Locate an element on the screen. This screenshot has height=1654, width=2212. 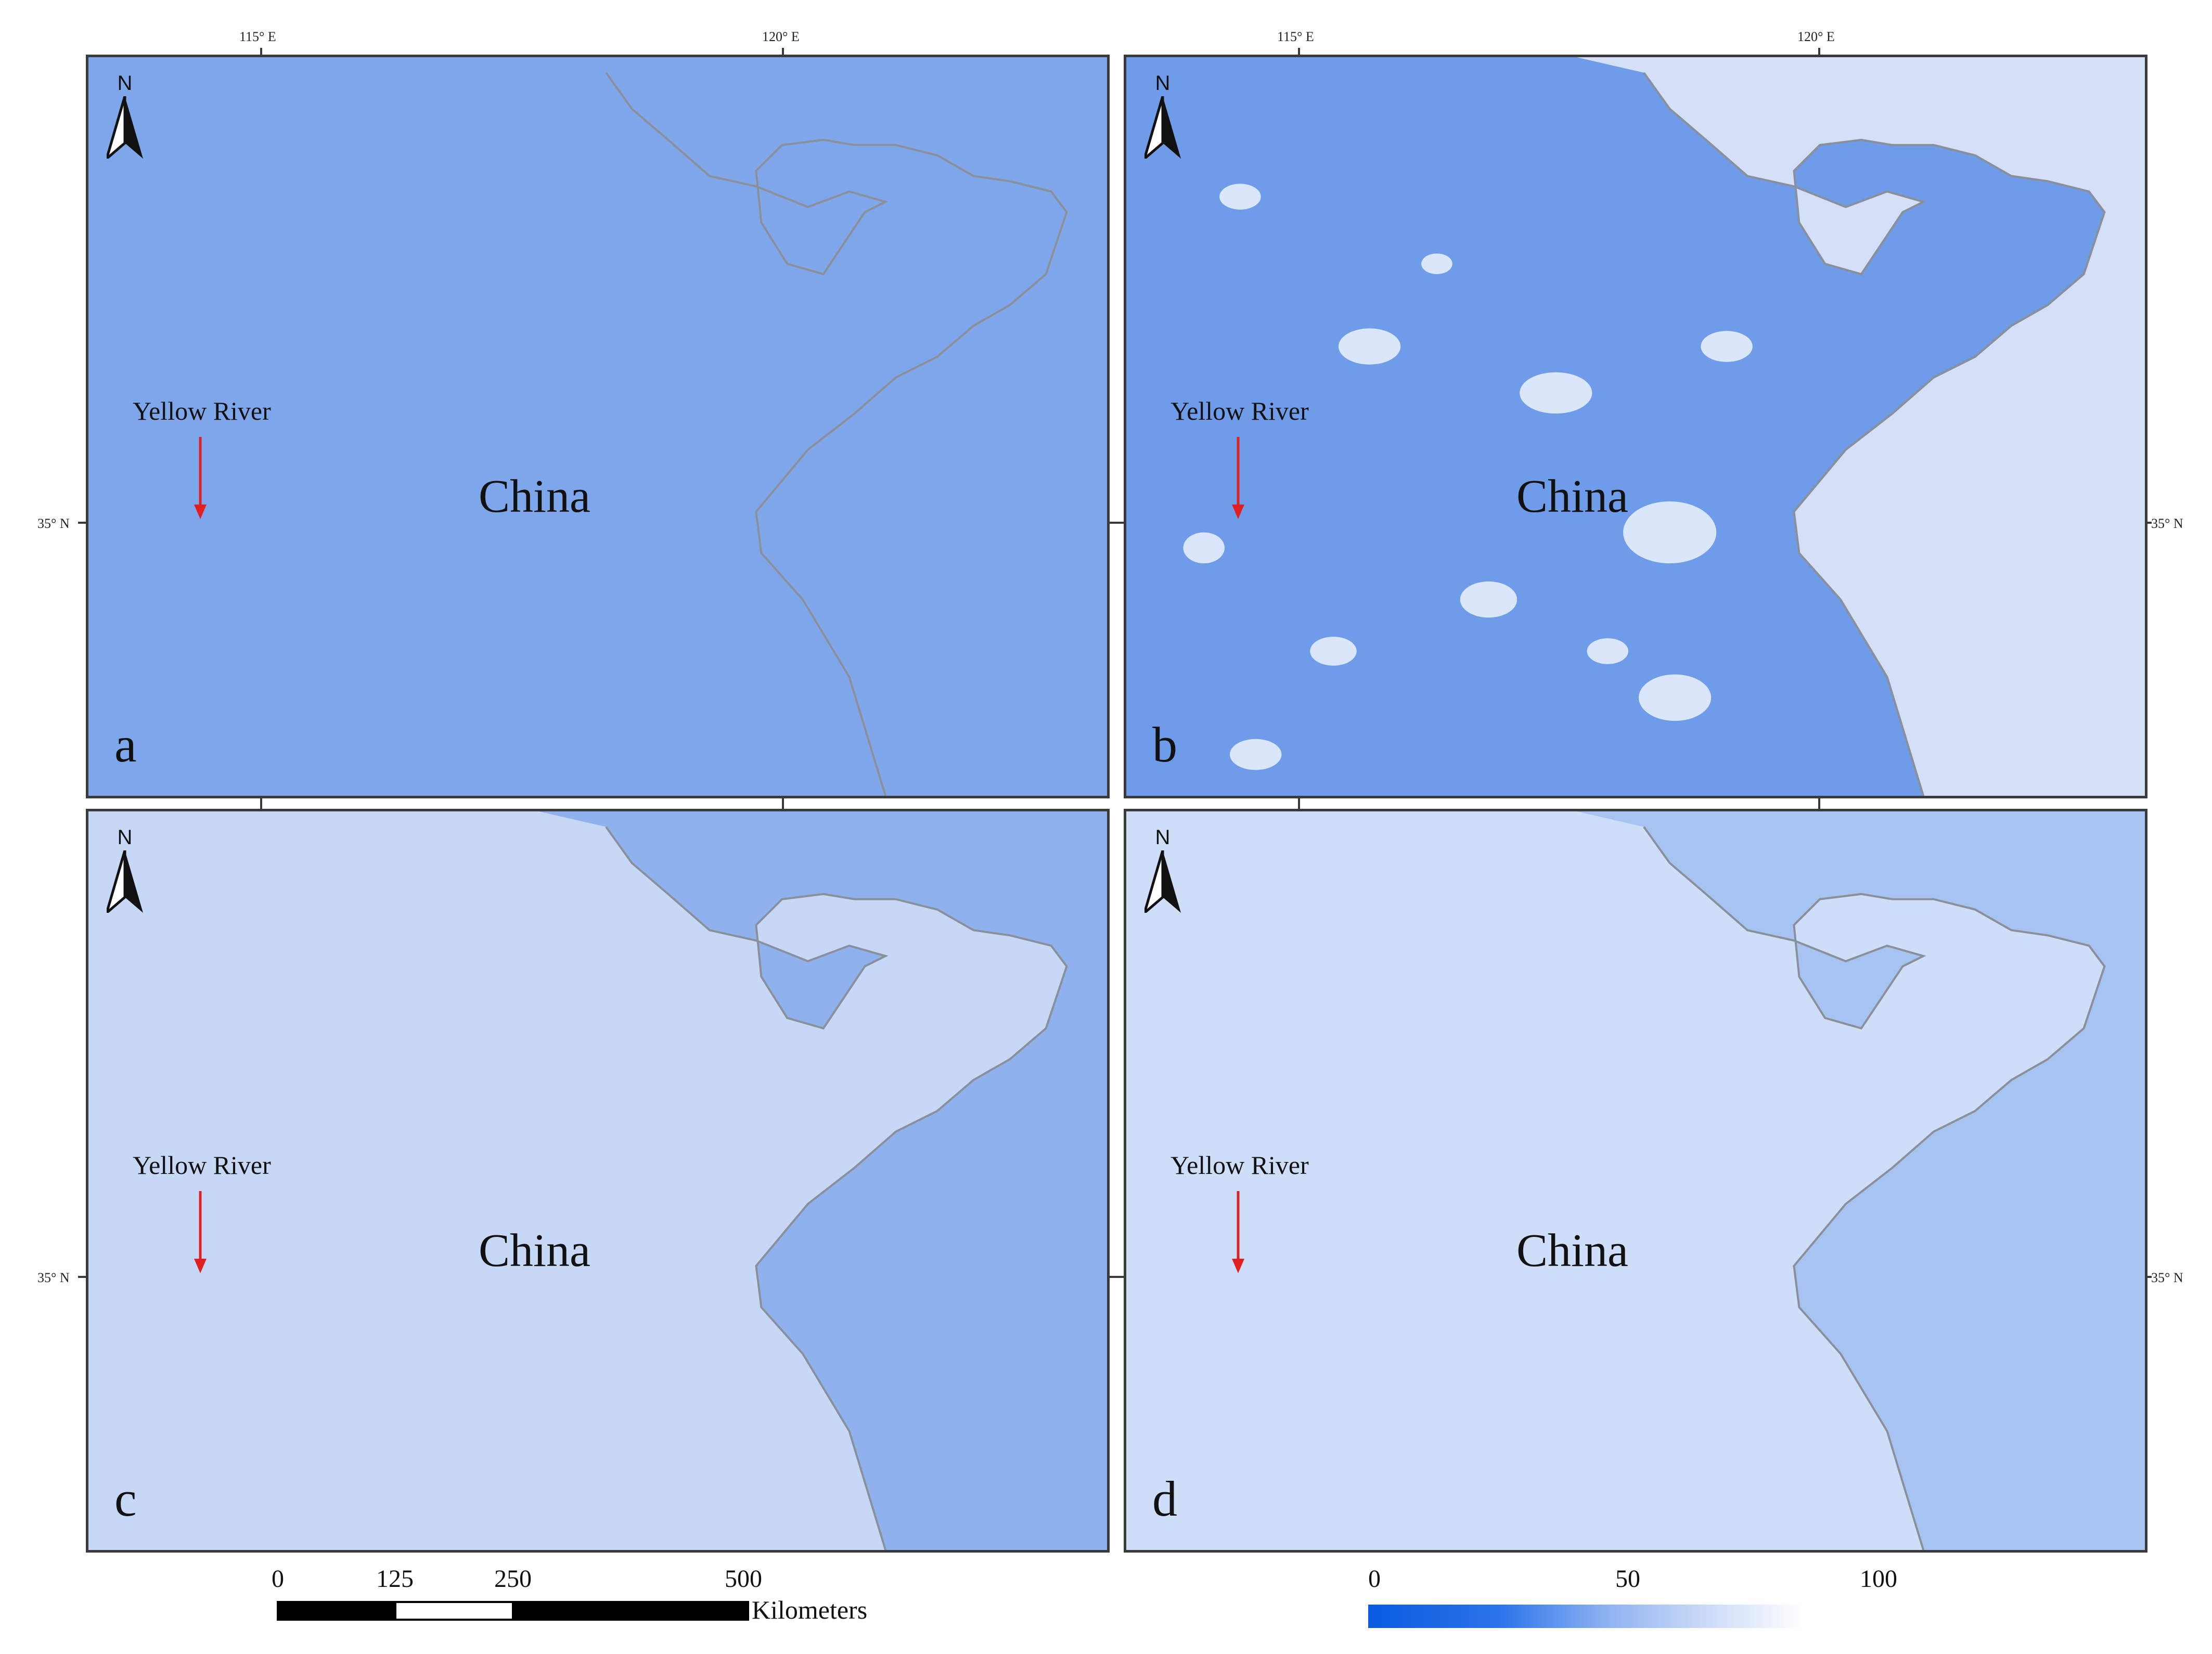
cloud-speckles is located at coordinates (1468, 477).